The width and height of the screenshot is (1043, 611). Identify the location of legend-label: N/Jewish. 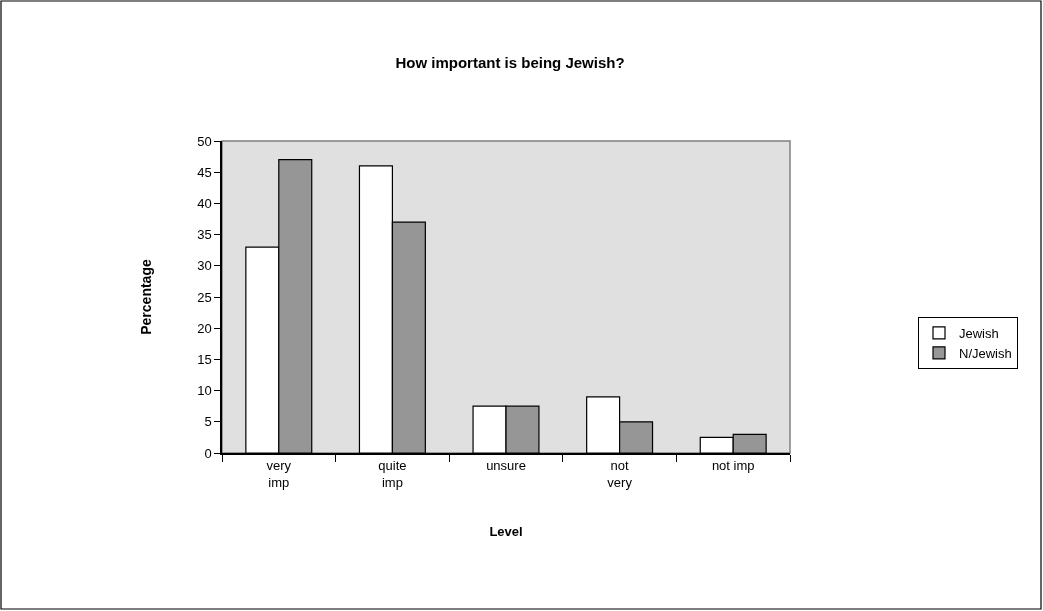
(985, 353).